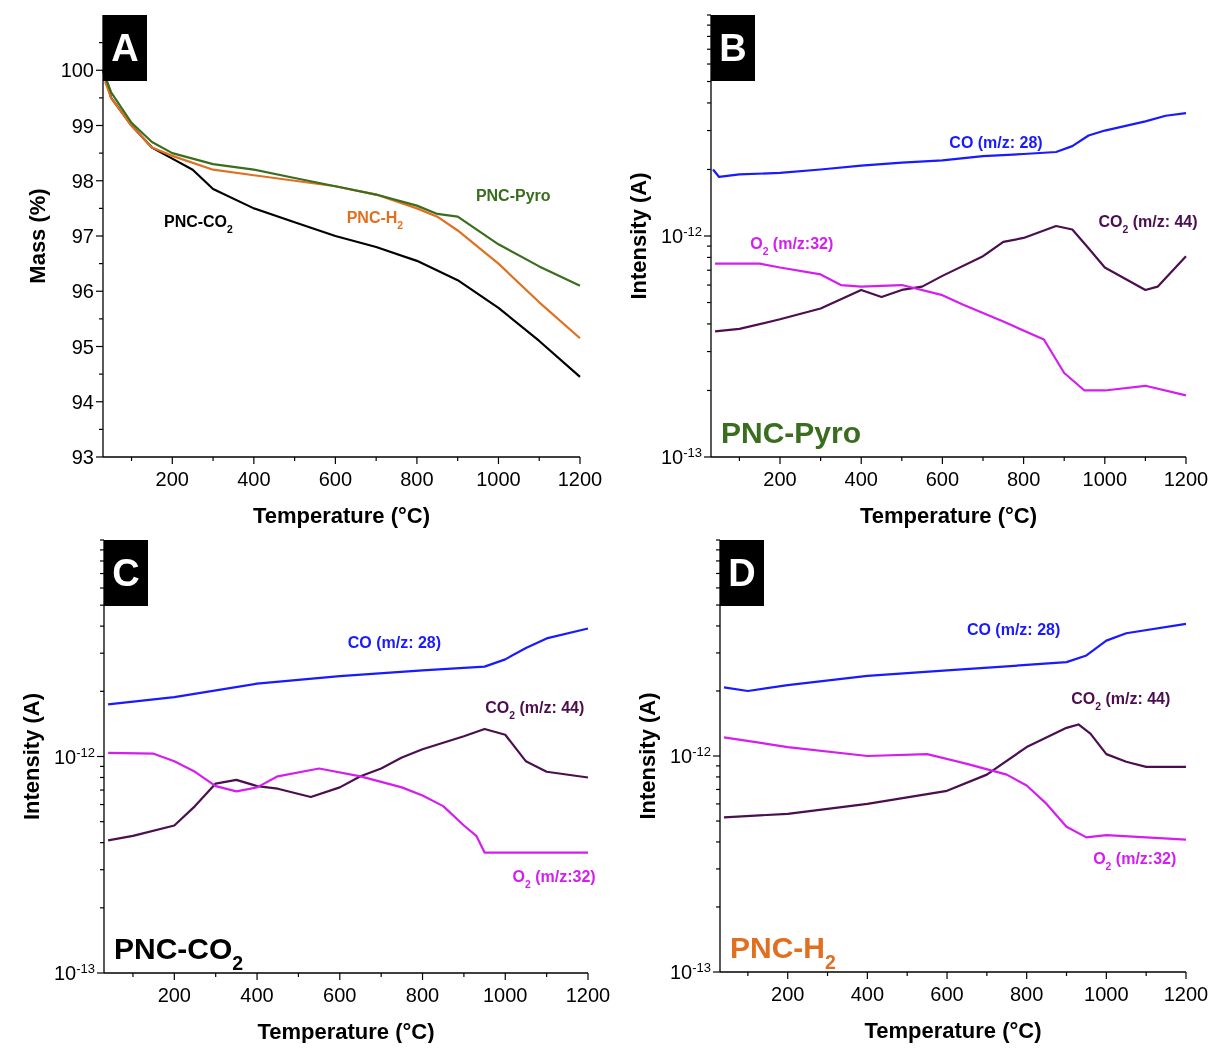 This screenshot has width=1221, height=1051. What do you see at coordinates (375, 219) in the screenshot?
I see `series-label: PNC-H$_{2}$` at bounding box center [375, 219].